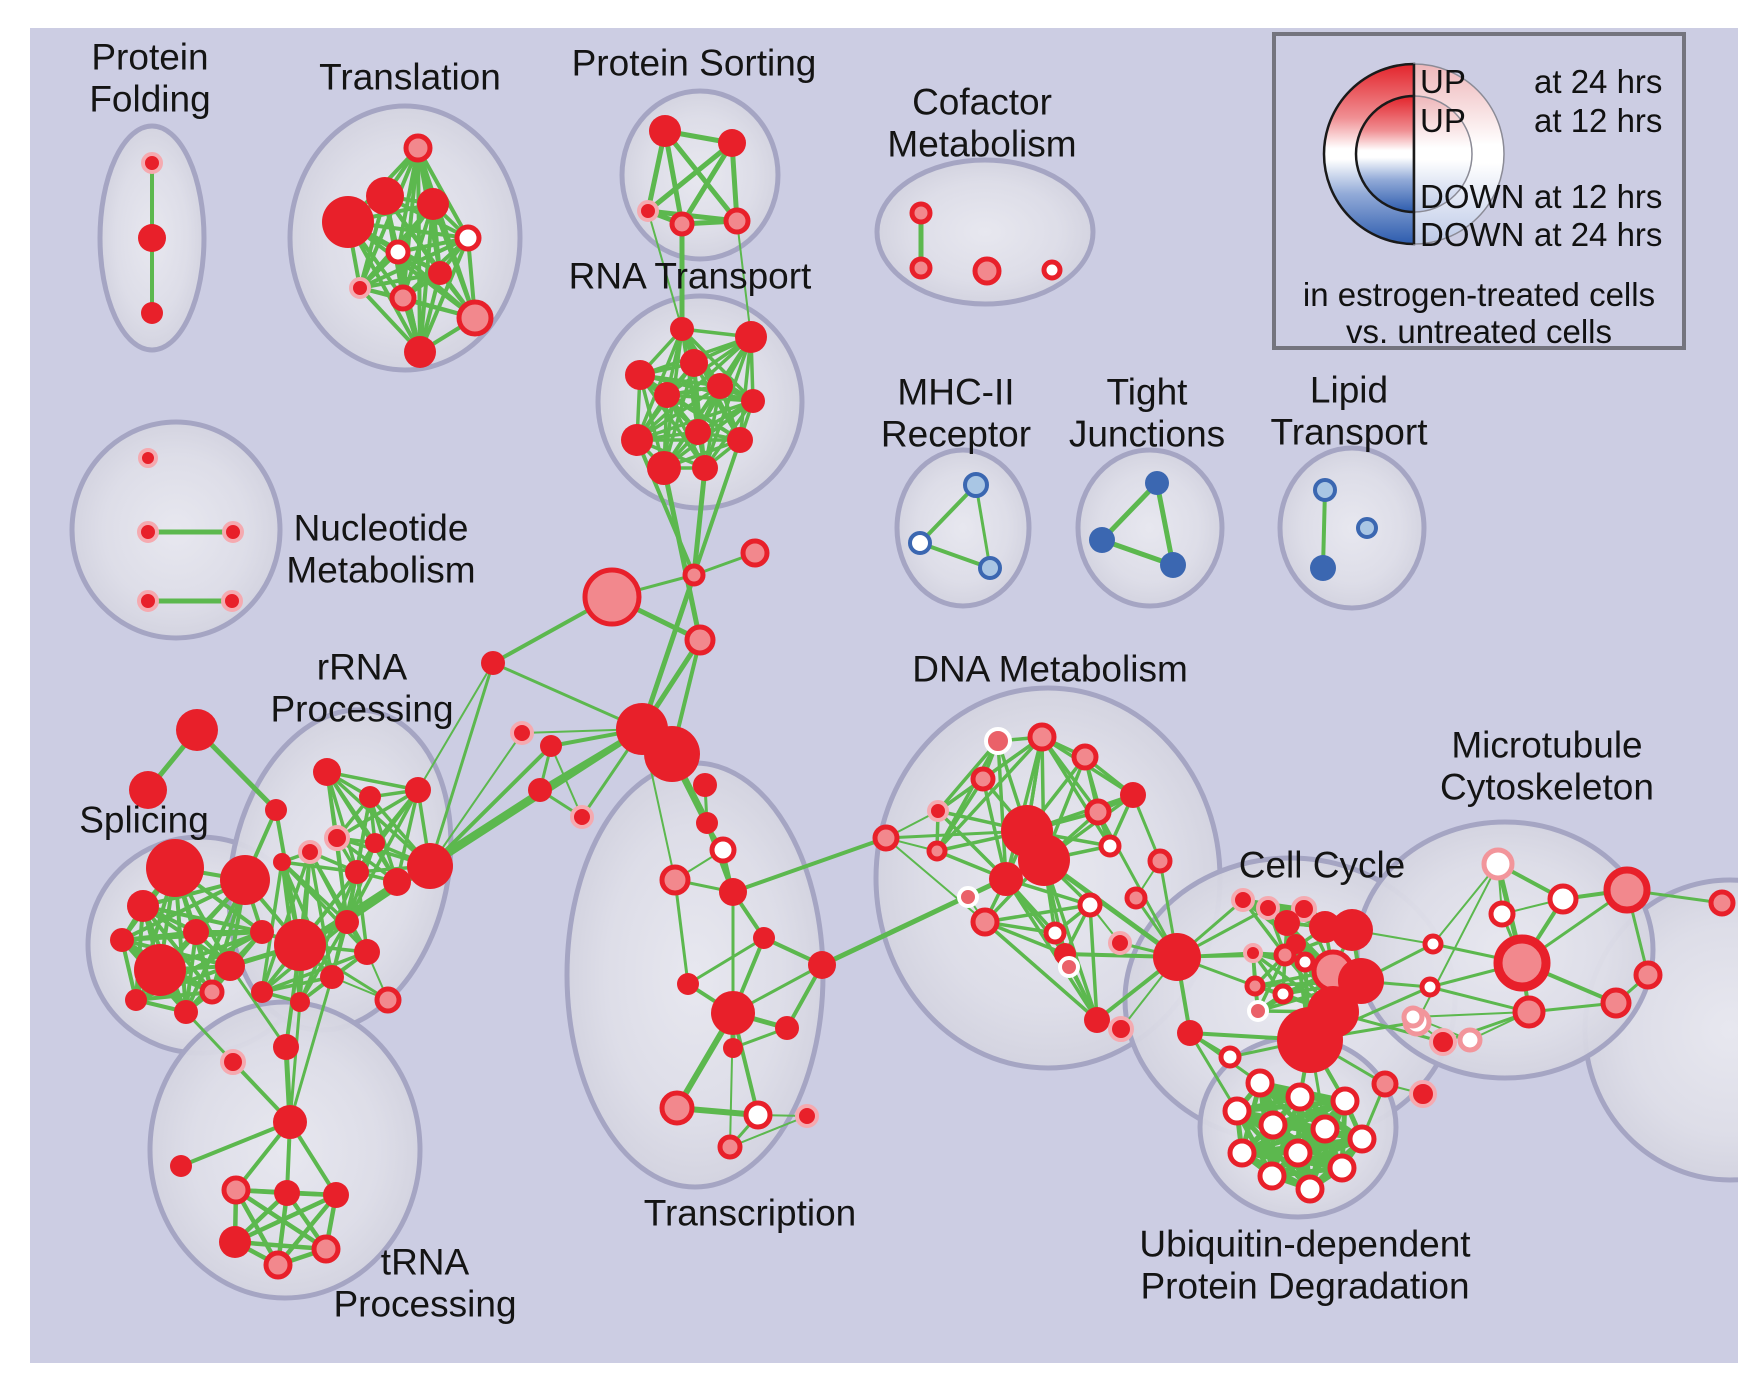 This screenshot has width=1750, height=1376. I want to click on node-tr3, so click(385, 196).